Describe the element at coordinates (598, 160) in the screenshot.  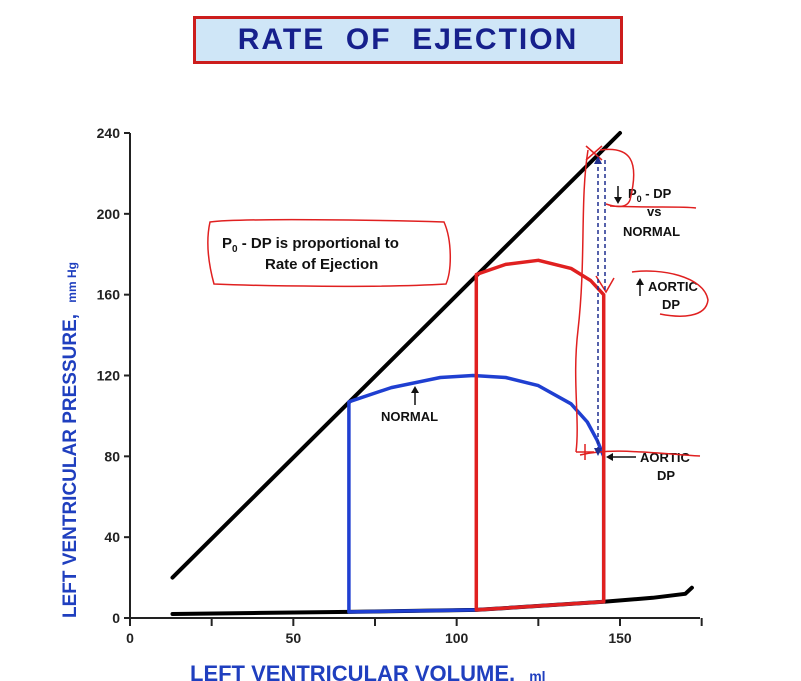
I see `dashed-arrow-head-top` at that location.